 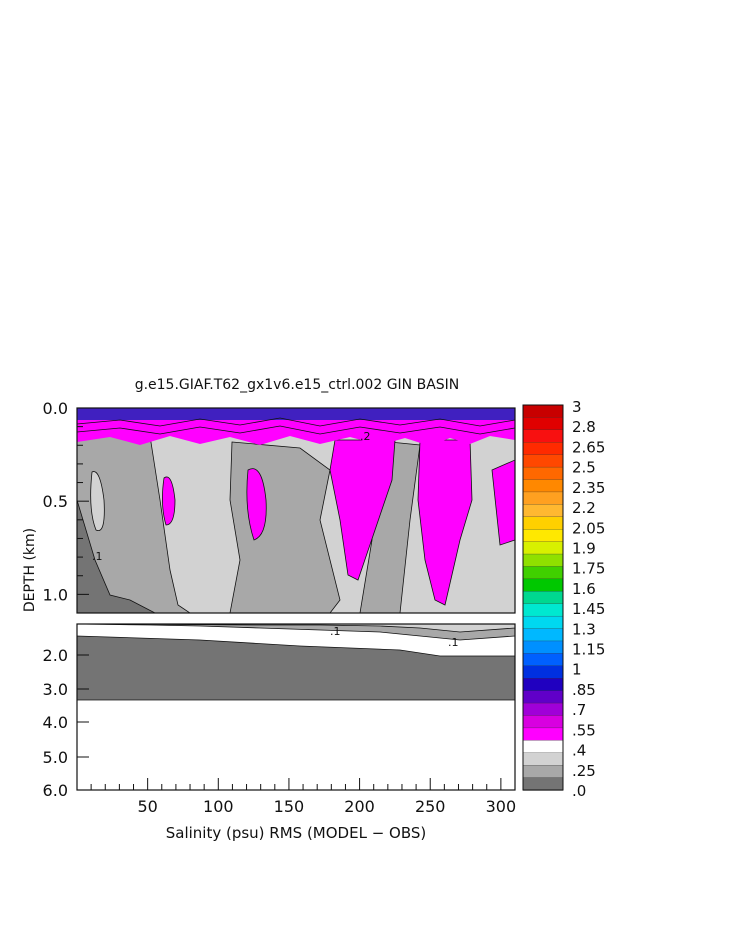 What do you see at coordinates (218, 806) in the screenshot?
I see `x-tick-label: 100` at bounding box center [218, 806].